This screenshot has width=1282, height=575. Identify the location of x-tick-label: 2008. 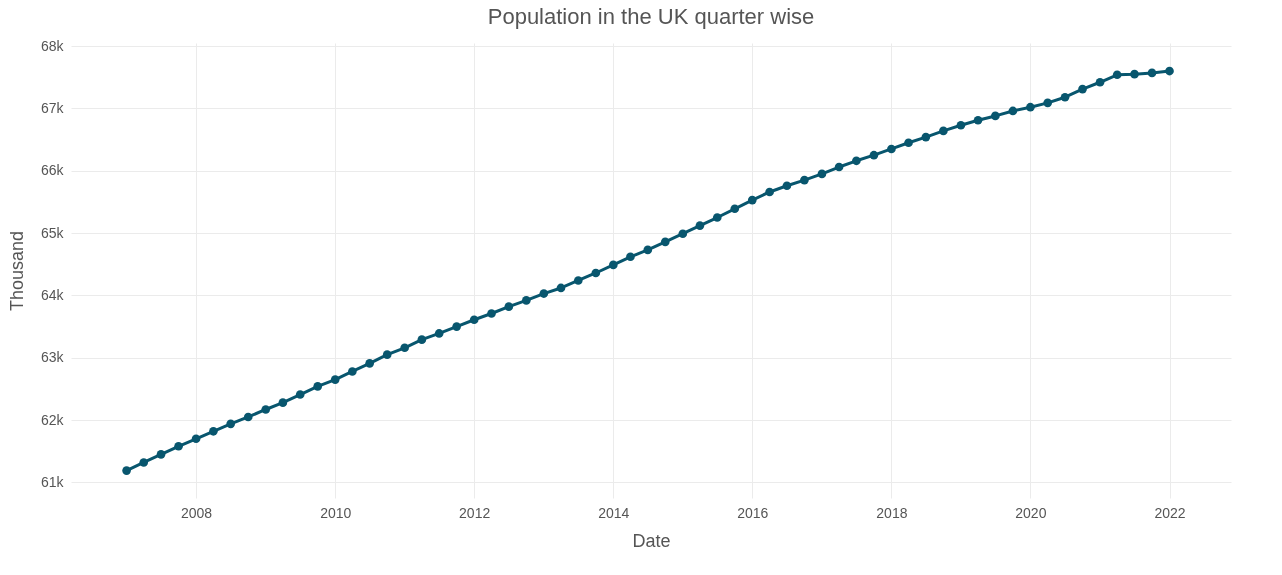
(196, 512).